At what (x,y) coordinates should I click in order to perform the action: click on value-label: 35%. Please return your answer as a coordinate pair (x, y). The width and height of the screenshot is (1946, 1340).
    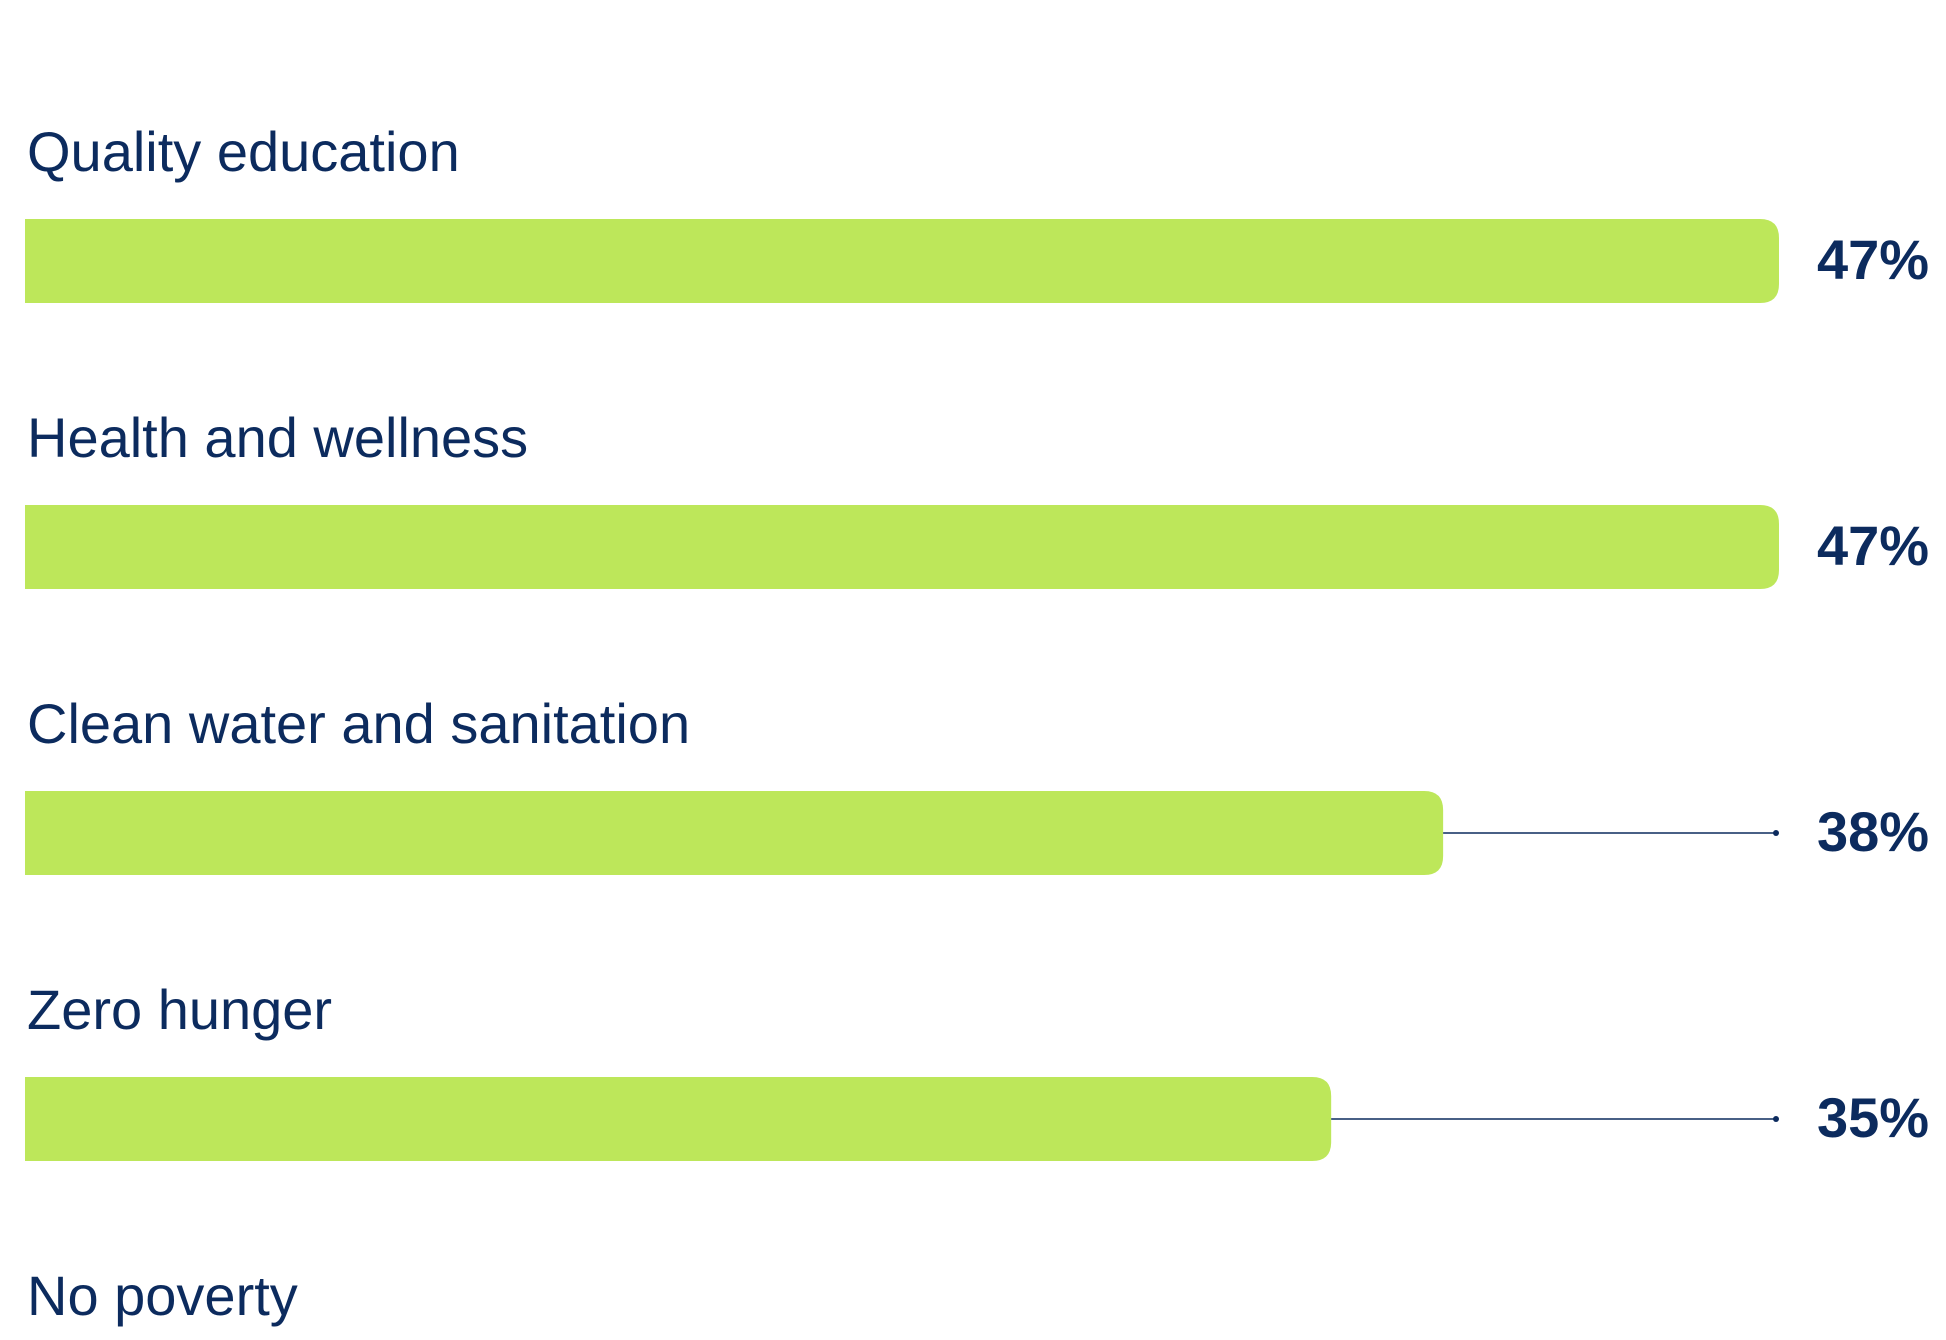
    Looking at the image, I should click on (1873, 1117).